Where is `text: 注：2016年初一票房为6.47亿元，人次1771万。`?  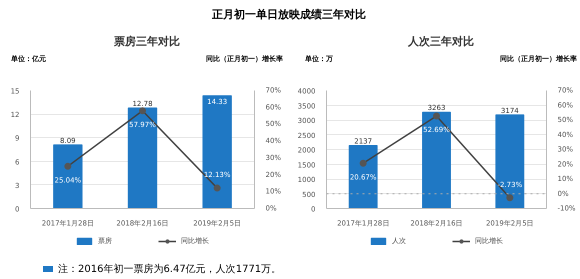
text: 注：2016年初一票房为6.47亿元，人次1771万。 is located at coordinates (169, 270).